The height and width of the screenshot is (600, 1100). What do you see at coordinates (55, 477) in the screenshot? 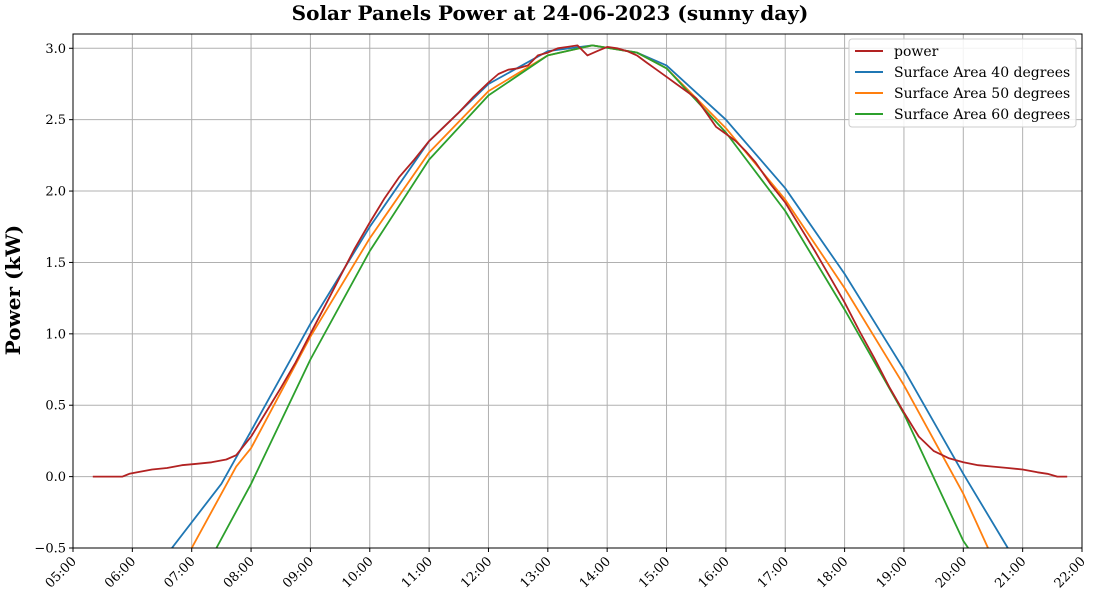
I see `y-tick-label: 0.0` at bounding box center [55, 477].